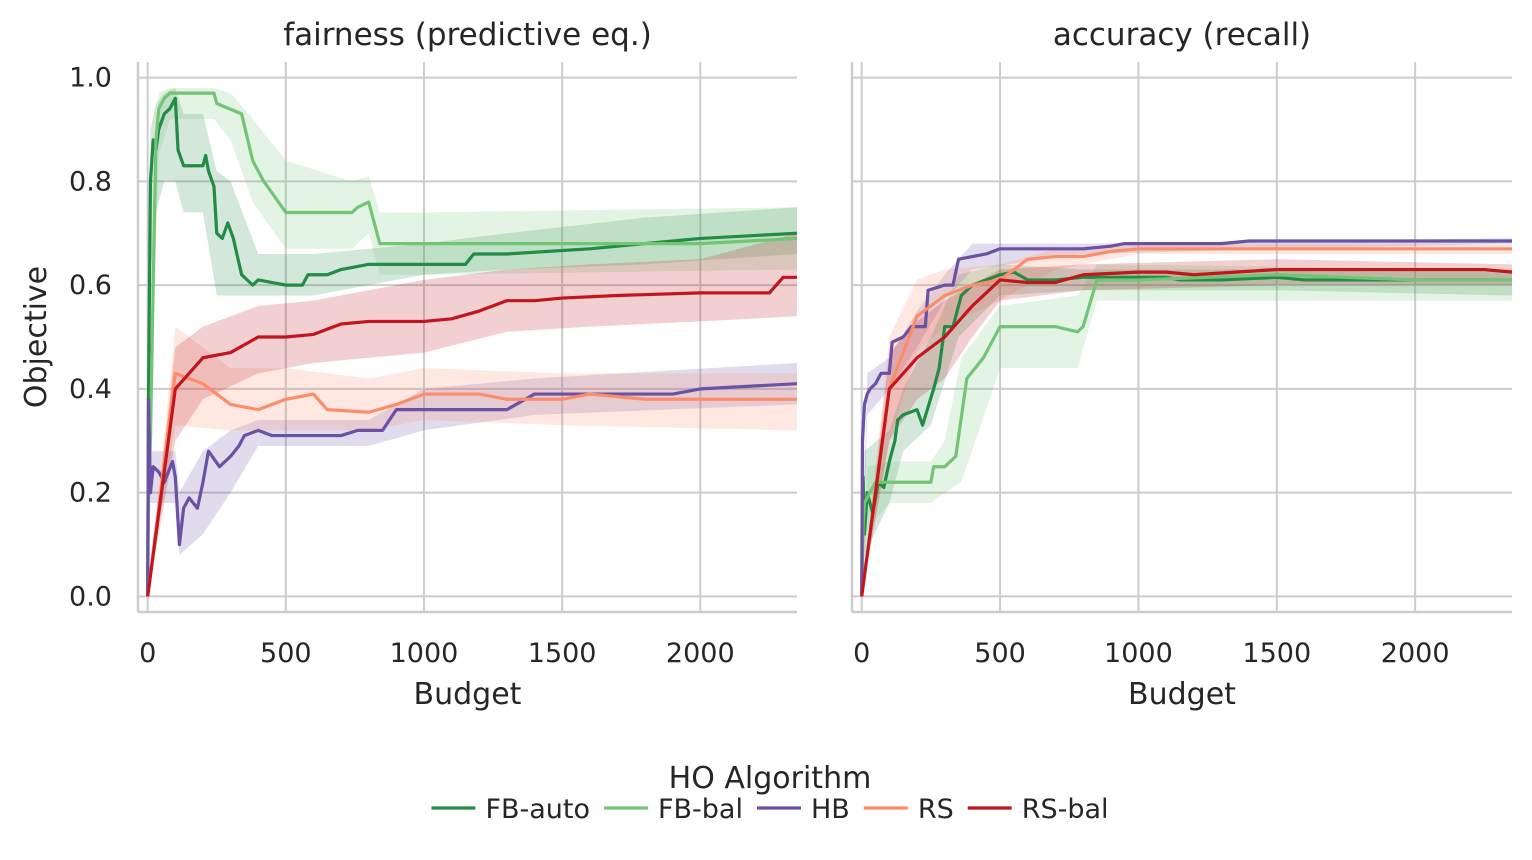 This screenshot has height=860, width=1532. I want to click on legend-item-rs-bal: RS-bal, so click(1038, 809).